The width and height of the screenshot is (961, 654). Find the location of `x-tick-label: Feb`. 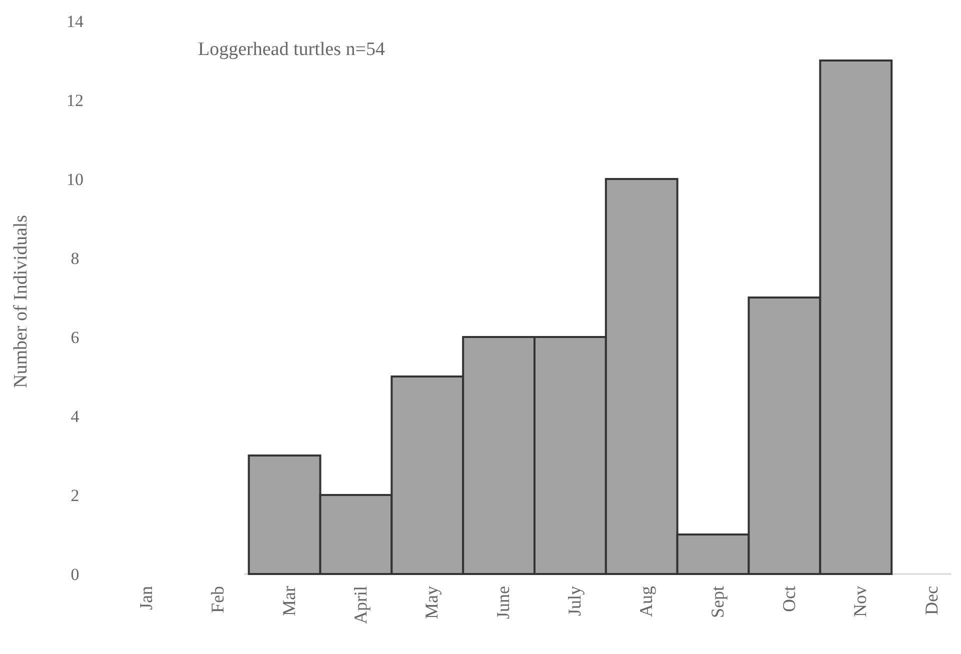

x-tick-label: Feb is located at coordinates (217, 599).